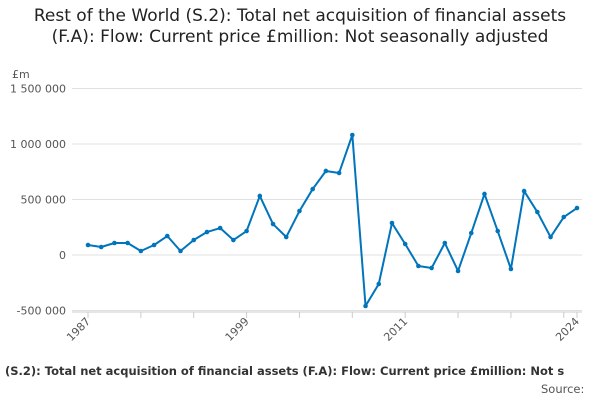 The width and height of the screenshot is (600, 400). What do you see at coordinates (38, 144) in the screenshot?
I see `y-tick-label: 1 000 000` at bounding box center [38, 144].